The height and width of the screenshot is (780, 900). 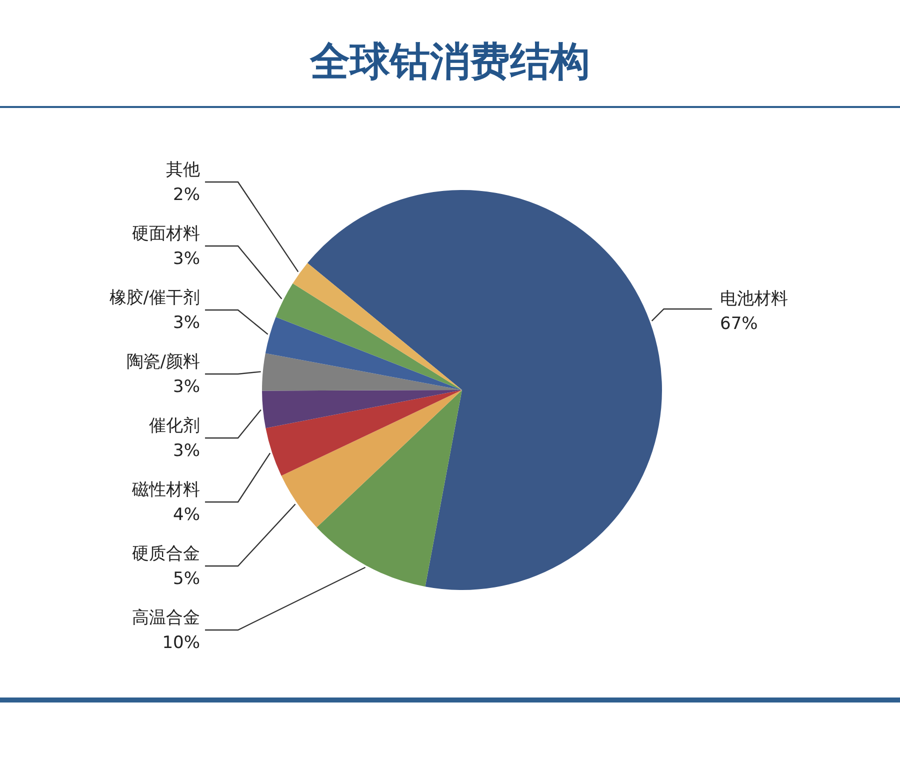 I want to click on data-label: 4%, so click(x=186, y=515).